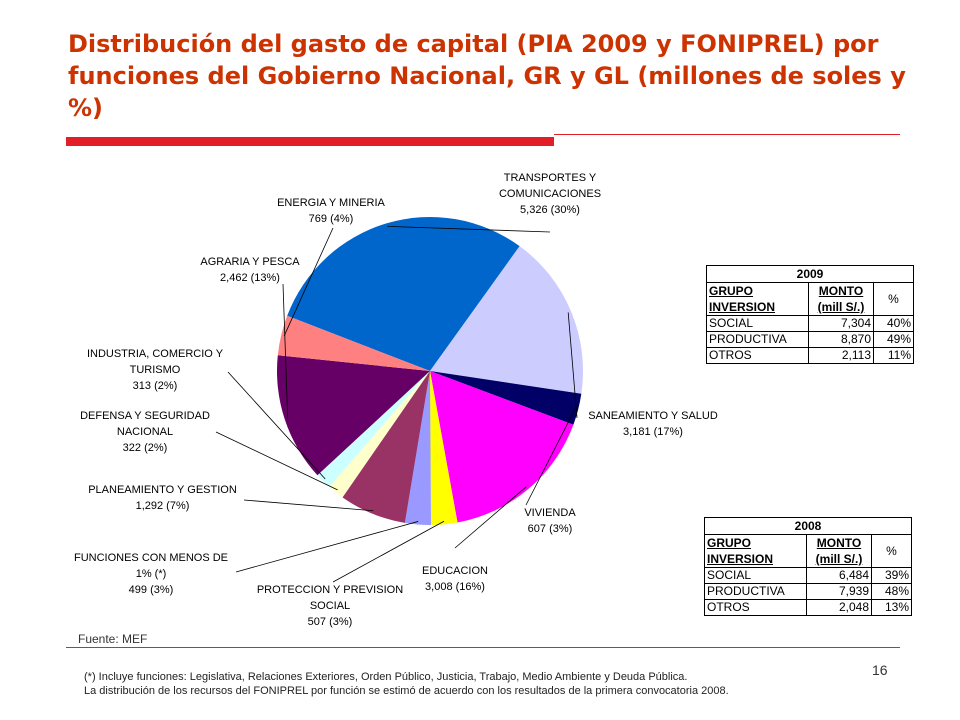 This screenshot has height=720, width=960. Describe the element at coordinates (808, 607) in the screenshot. I see `table-row: OTROS 2,048 13%` at that location.